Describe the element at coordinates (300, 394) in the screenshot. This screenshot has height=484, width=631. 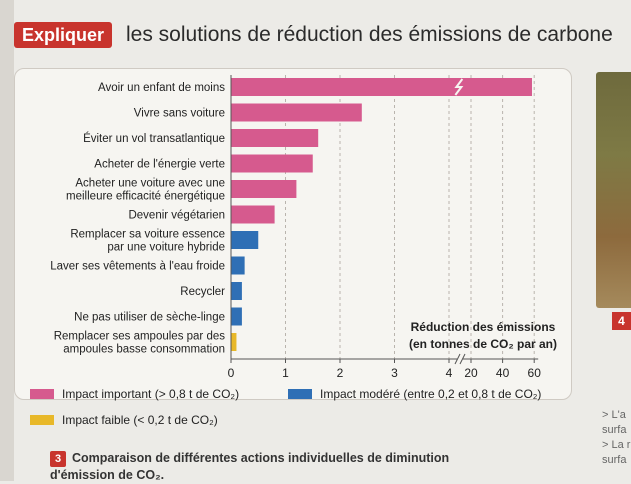
I see `legend-swatch-modere` at that location.